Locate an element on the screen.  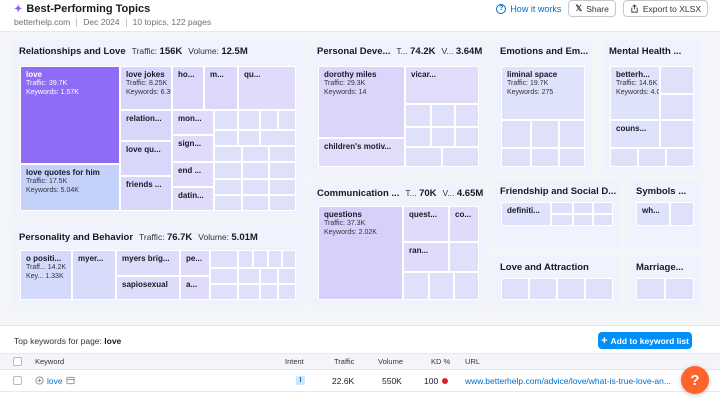
share-button: 𝕏 Share is located at coordinates (592, 8).